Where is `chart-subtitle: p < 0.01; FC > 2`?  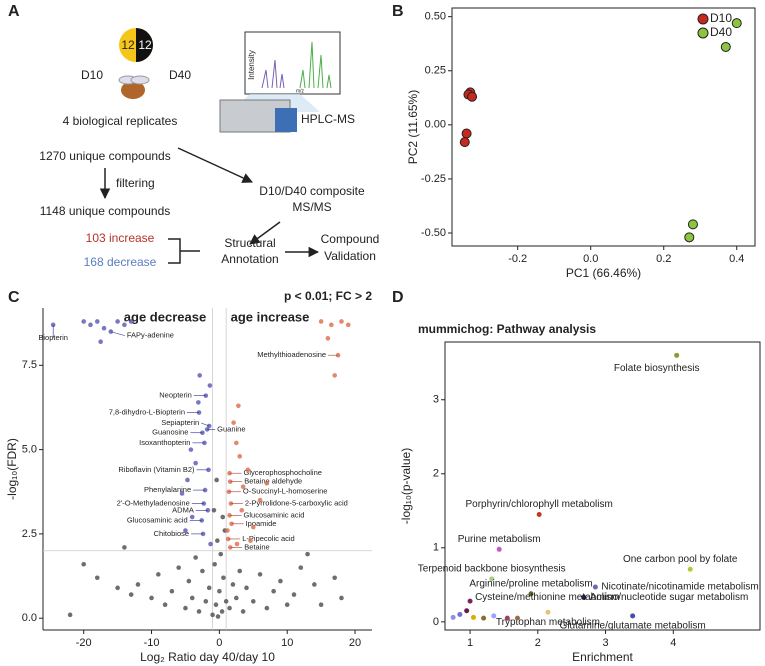
chart-subtitle: p < 0.01; FC > 2 is located at coordinates (328, 296).